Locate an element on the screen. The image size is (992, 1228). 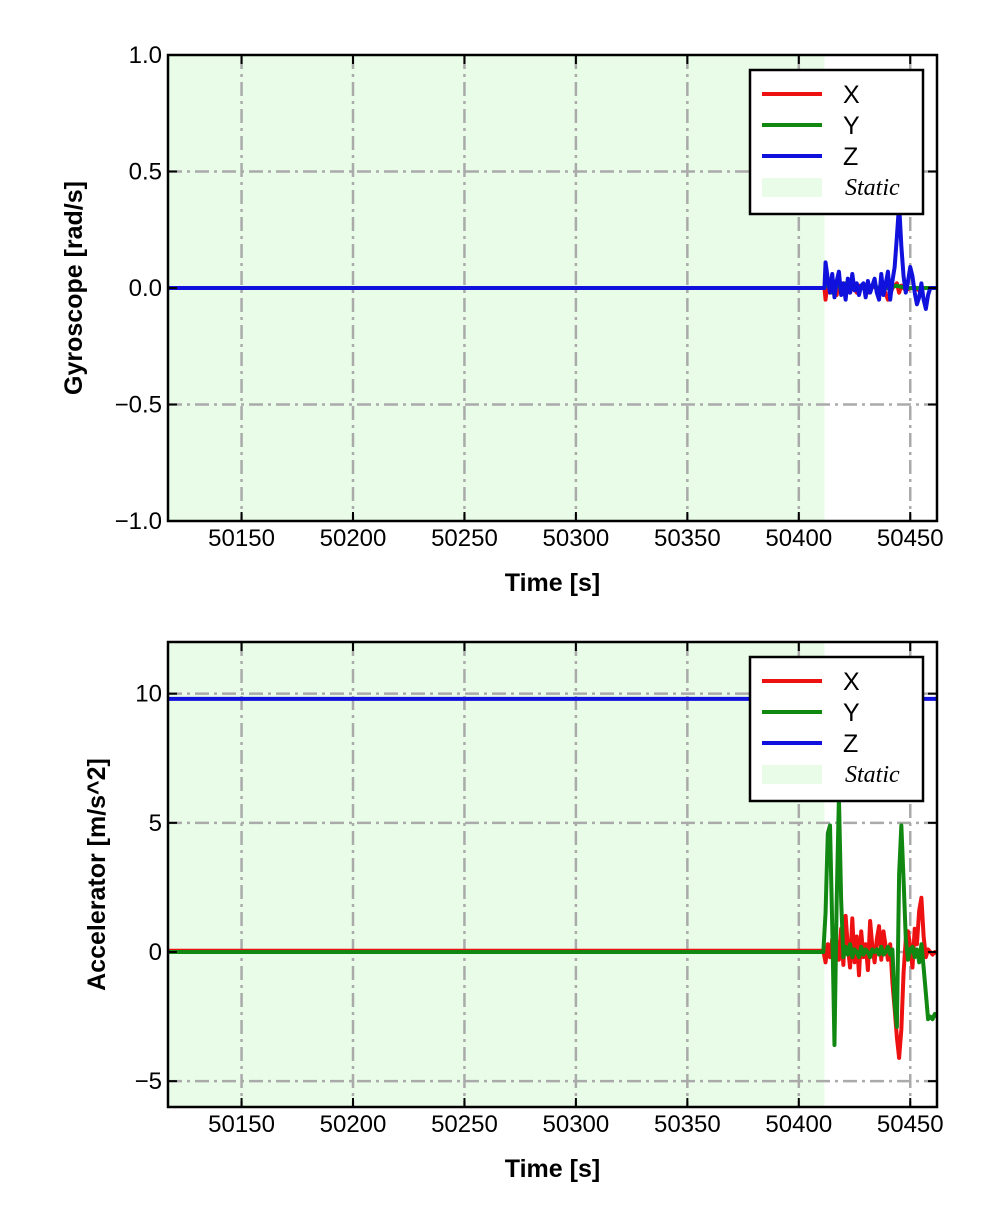
y-tick-label: 0.5 is located at coordinates (145, 172).